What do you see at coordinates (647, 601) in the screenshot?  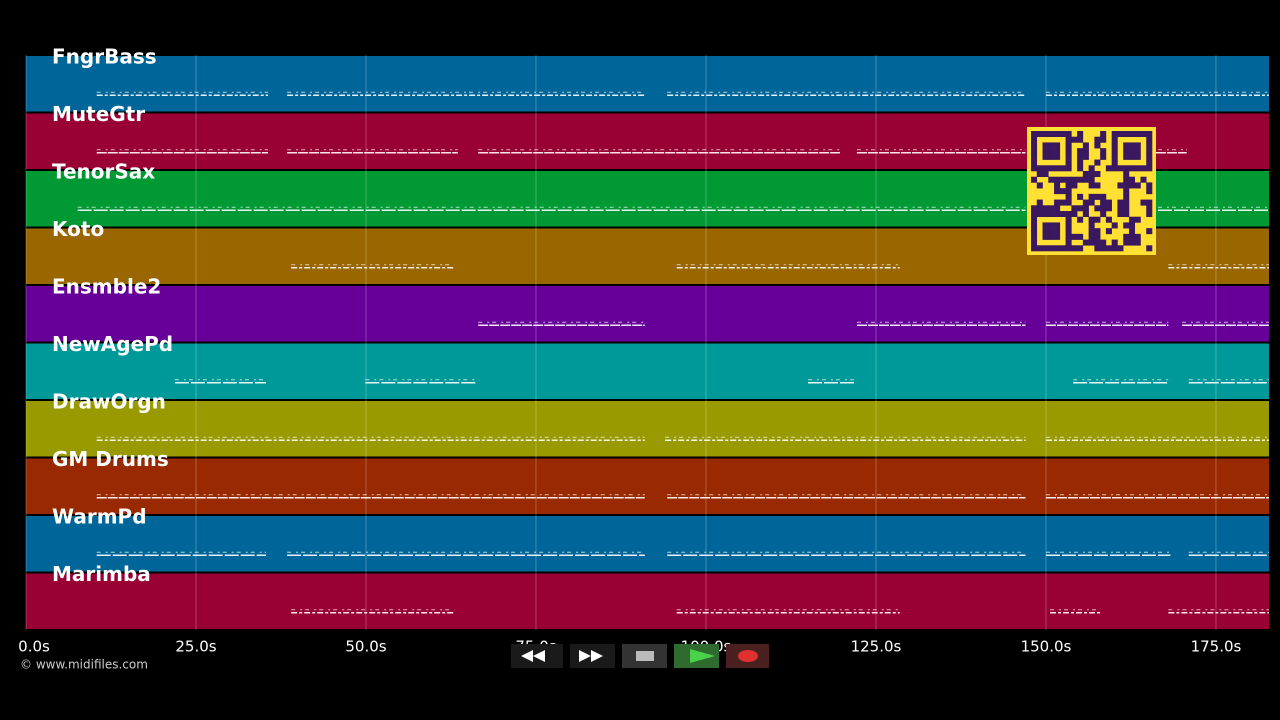 I see `lane` at bounding box center [647, 601].